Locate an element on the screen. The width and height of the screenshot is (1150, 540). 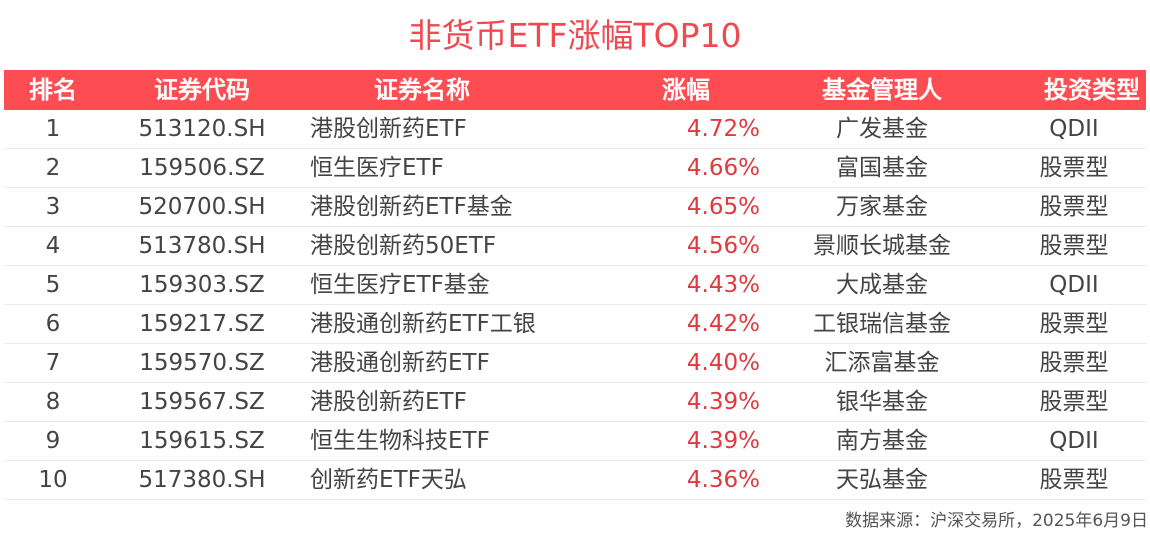
cell-manager: 景顺长城基金 is located at coordinates (882, 246).